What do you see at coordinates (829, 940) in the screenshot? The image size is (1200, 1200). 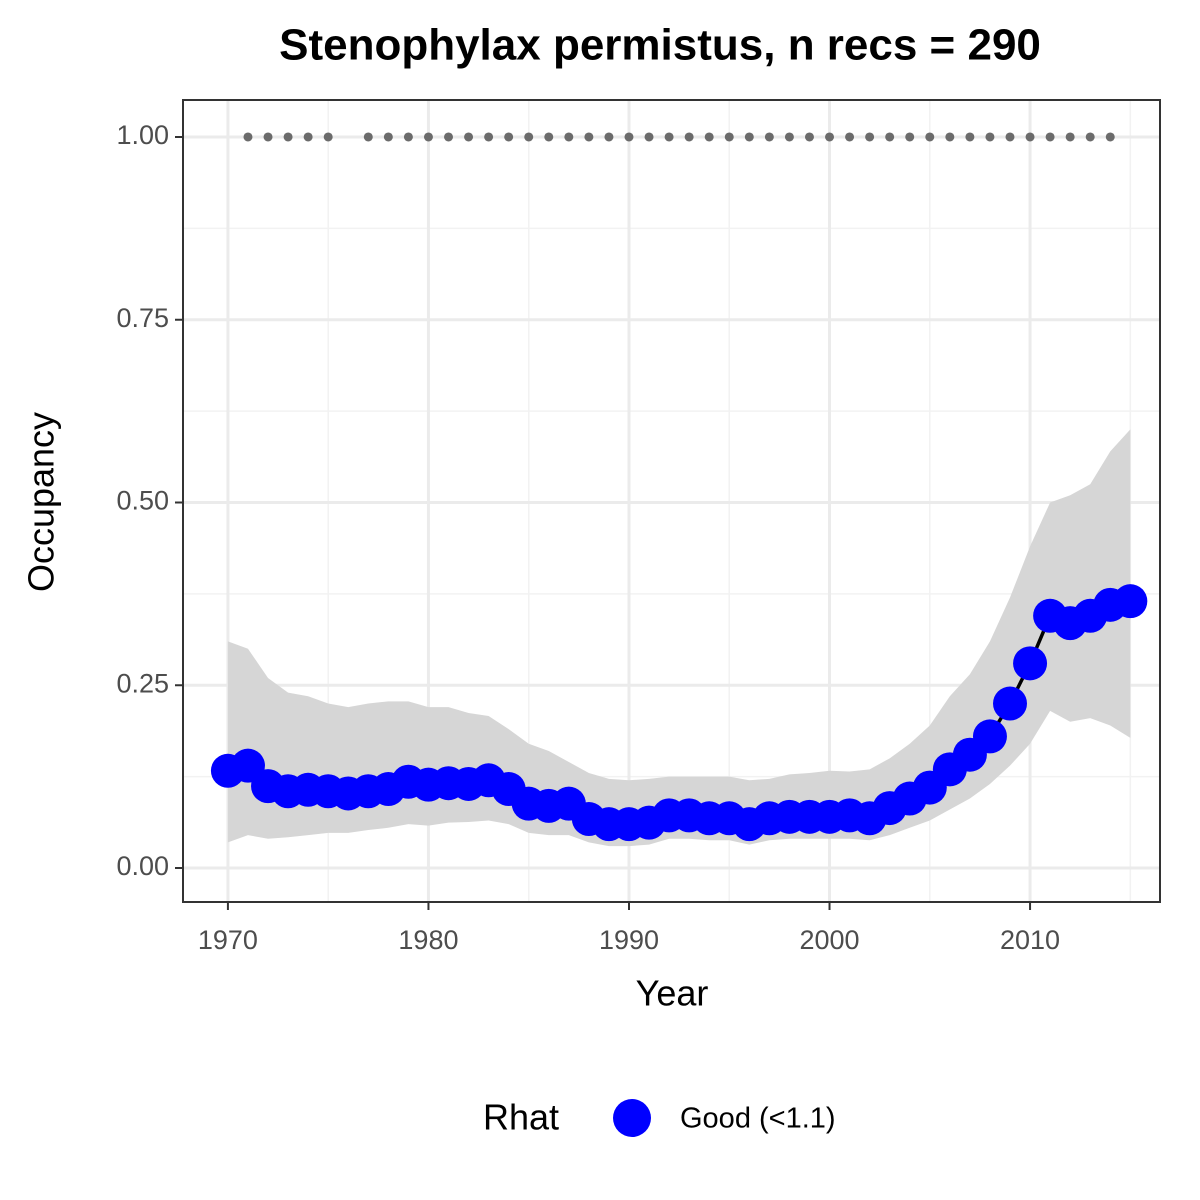 I see `x-tick-label: 2000` at bounding box center [829, 940].